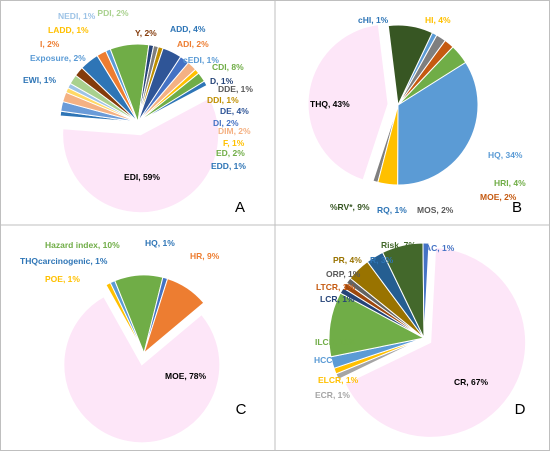 Image resolution: width=550 pixels, height=451 pixels. I want to click on slice-label: DE, 4%, so click(234, 111).